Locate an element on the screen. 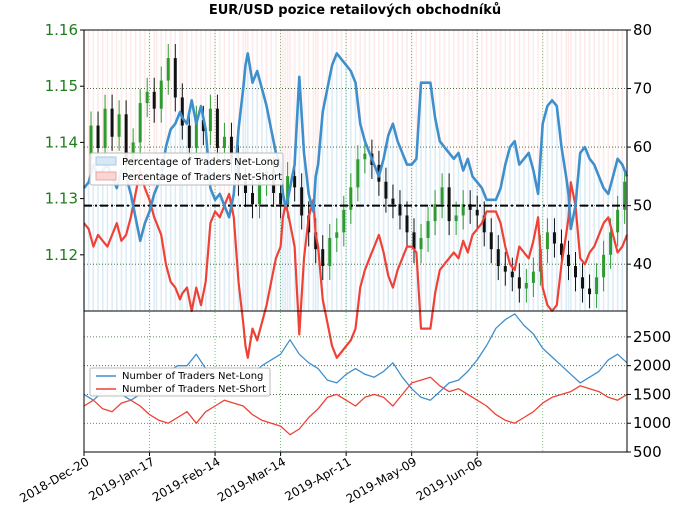  date-tick-label: 2019-May-09 is located at coordinates (381, 480).